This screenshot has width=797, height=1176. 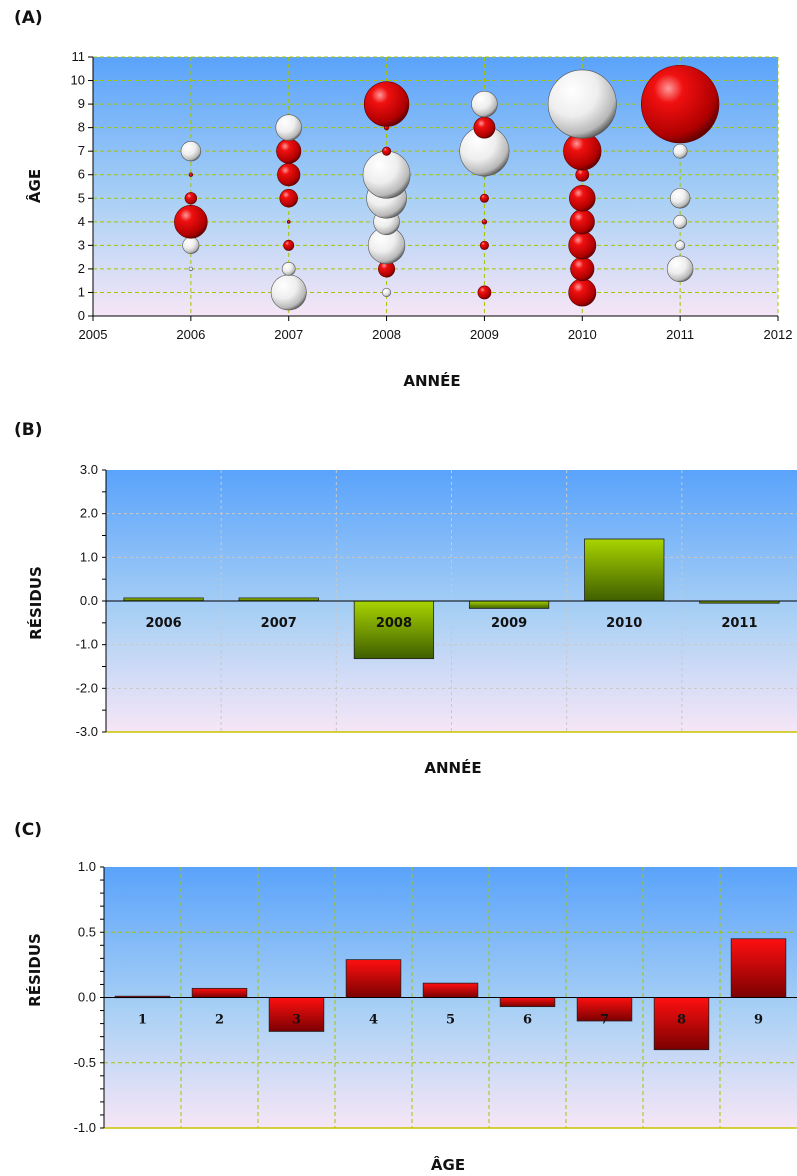 What do you see at coordinates (81, 103) in the screenshot?
I see `y-tick-label: 9` at bounding box center [81, 103].